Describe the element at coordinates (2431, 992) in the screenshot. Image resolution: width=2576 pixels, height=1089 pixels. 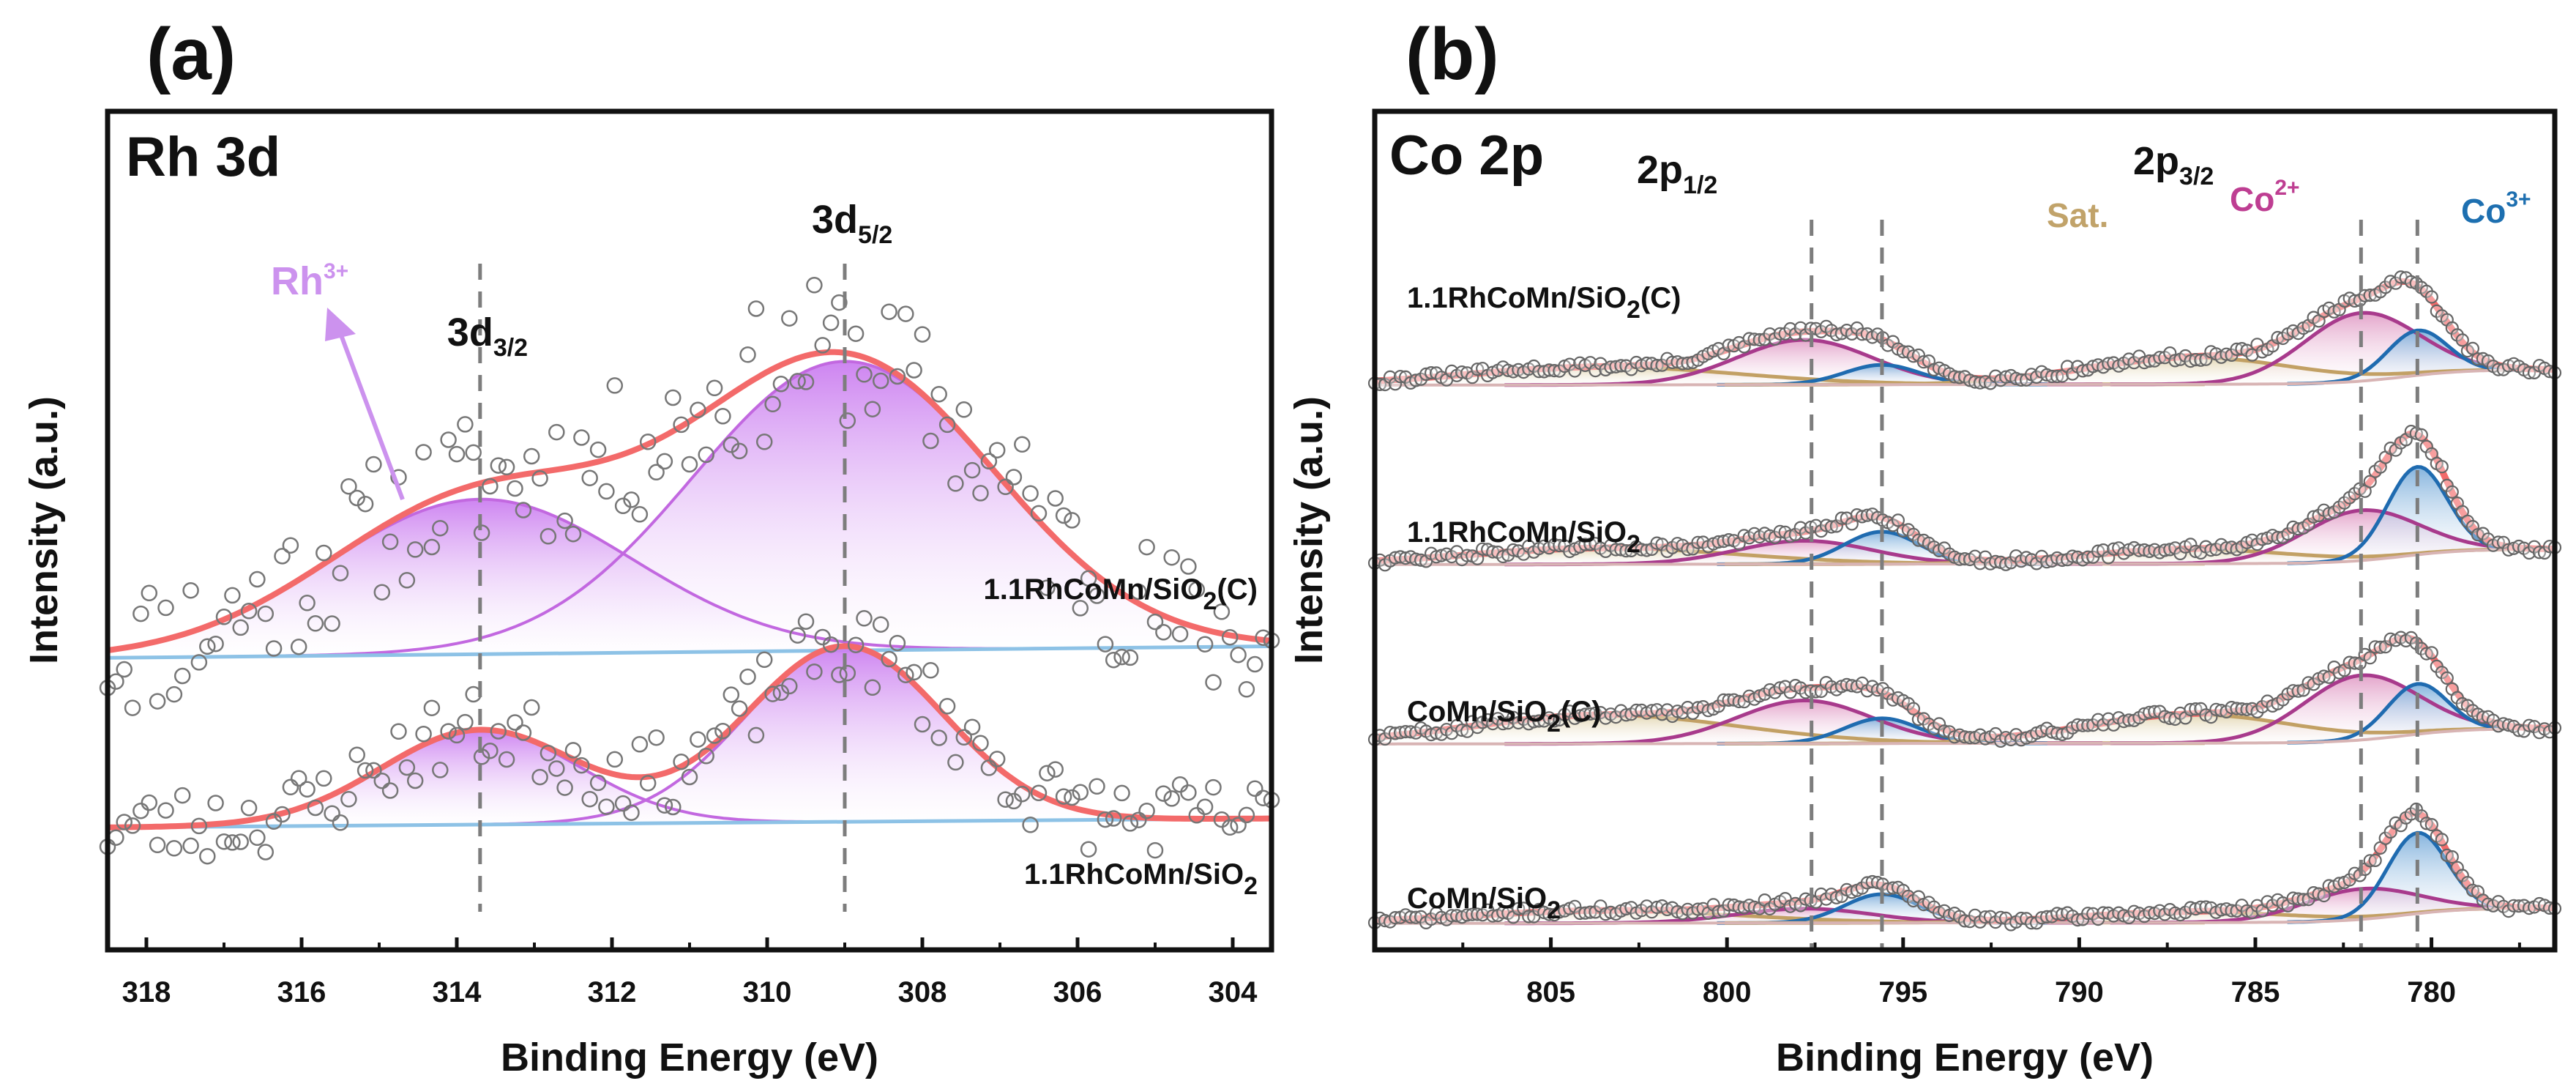
I see `x-tick-label: 780` at that location.